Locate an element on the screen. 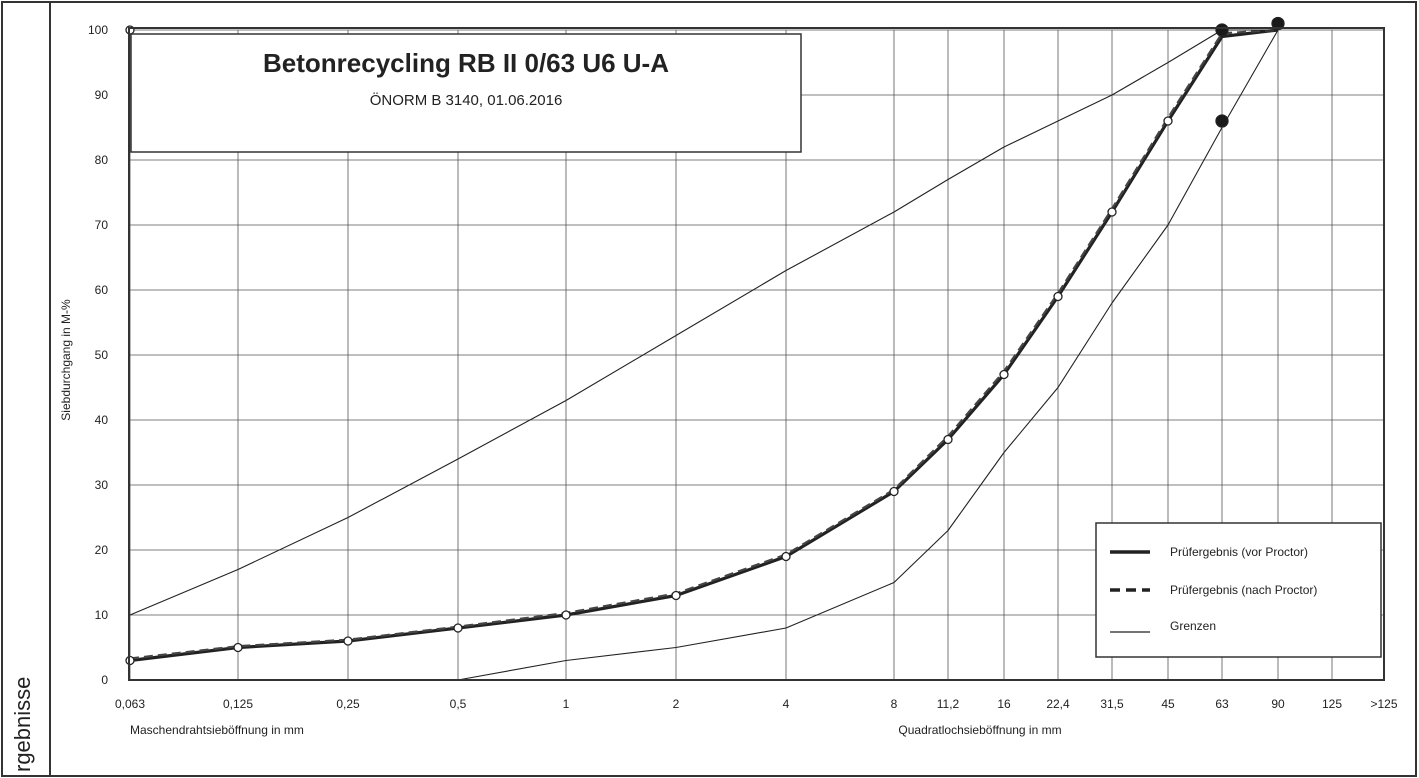 This screenshot has height=778, width=1419. y-tick-label: 50 is located at coordinates (102, 355).